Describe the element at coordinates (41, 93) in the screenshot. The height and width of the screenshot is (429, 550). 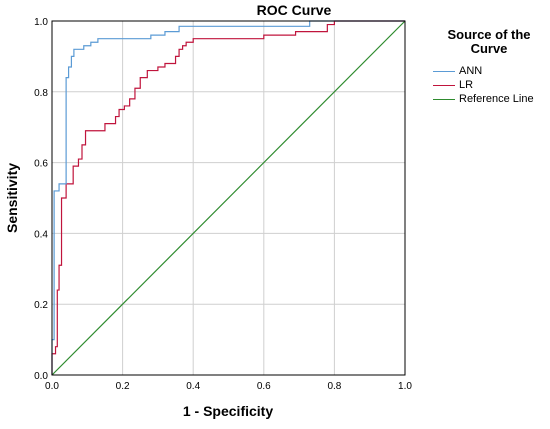
I see `y-tick-label: 0.8` at that location.